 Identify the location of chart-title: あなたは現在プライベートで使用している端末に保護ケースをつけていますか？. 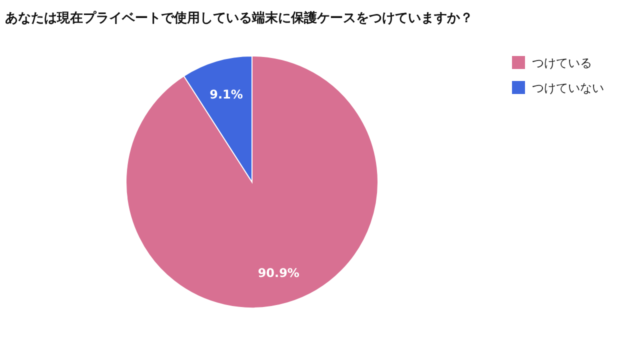
(239, 18).